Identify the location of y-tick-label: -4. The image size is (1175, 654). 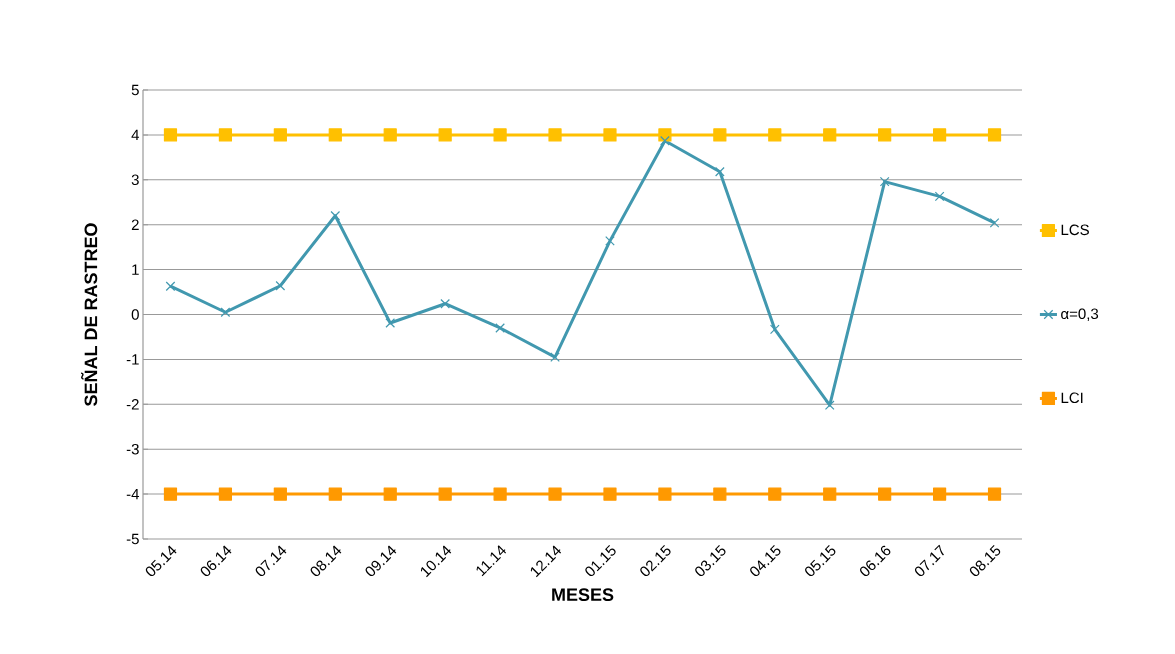
(133, 494).